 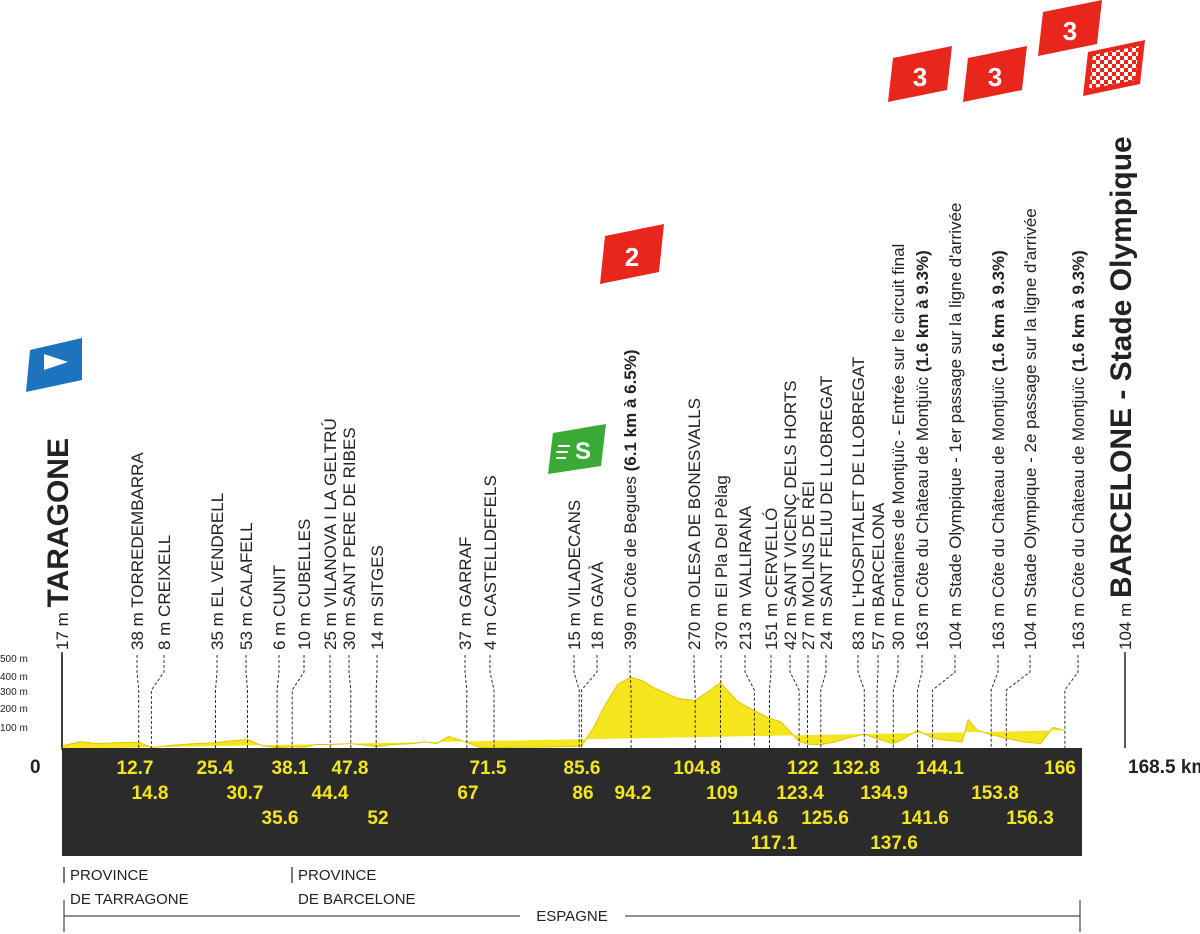 What do you see at coordinates (800, 793) in the screenshot?
I see `km-label: 123.4` at bounding box center [800, 793].